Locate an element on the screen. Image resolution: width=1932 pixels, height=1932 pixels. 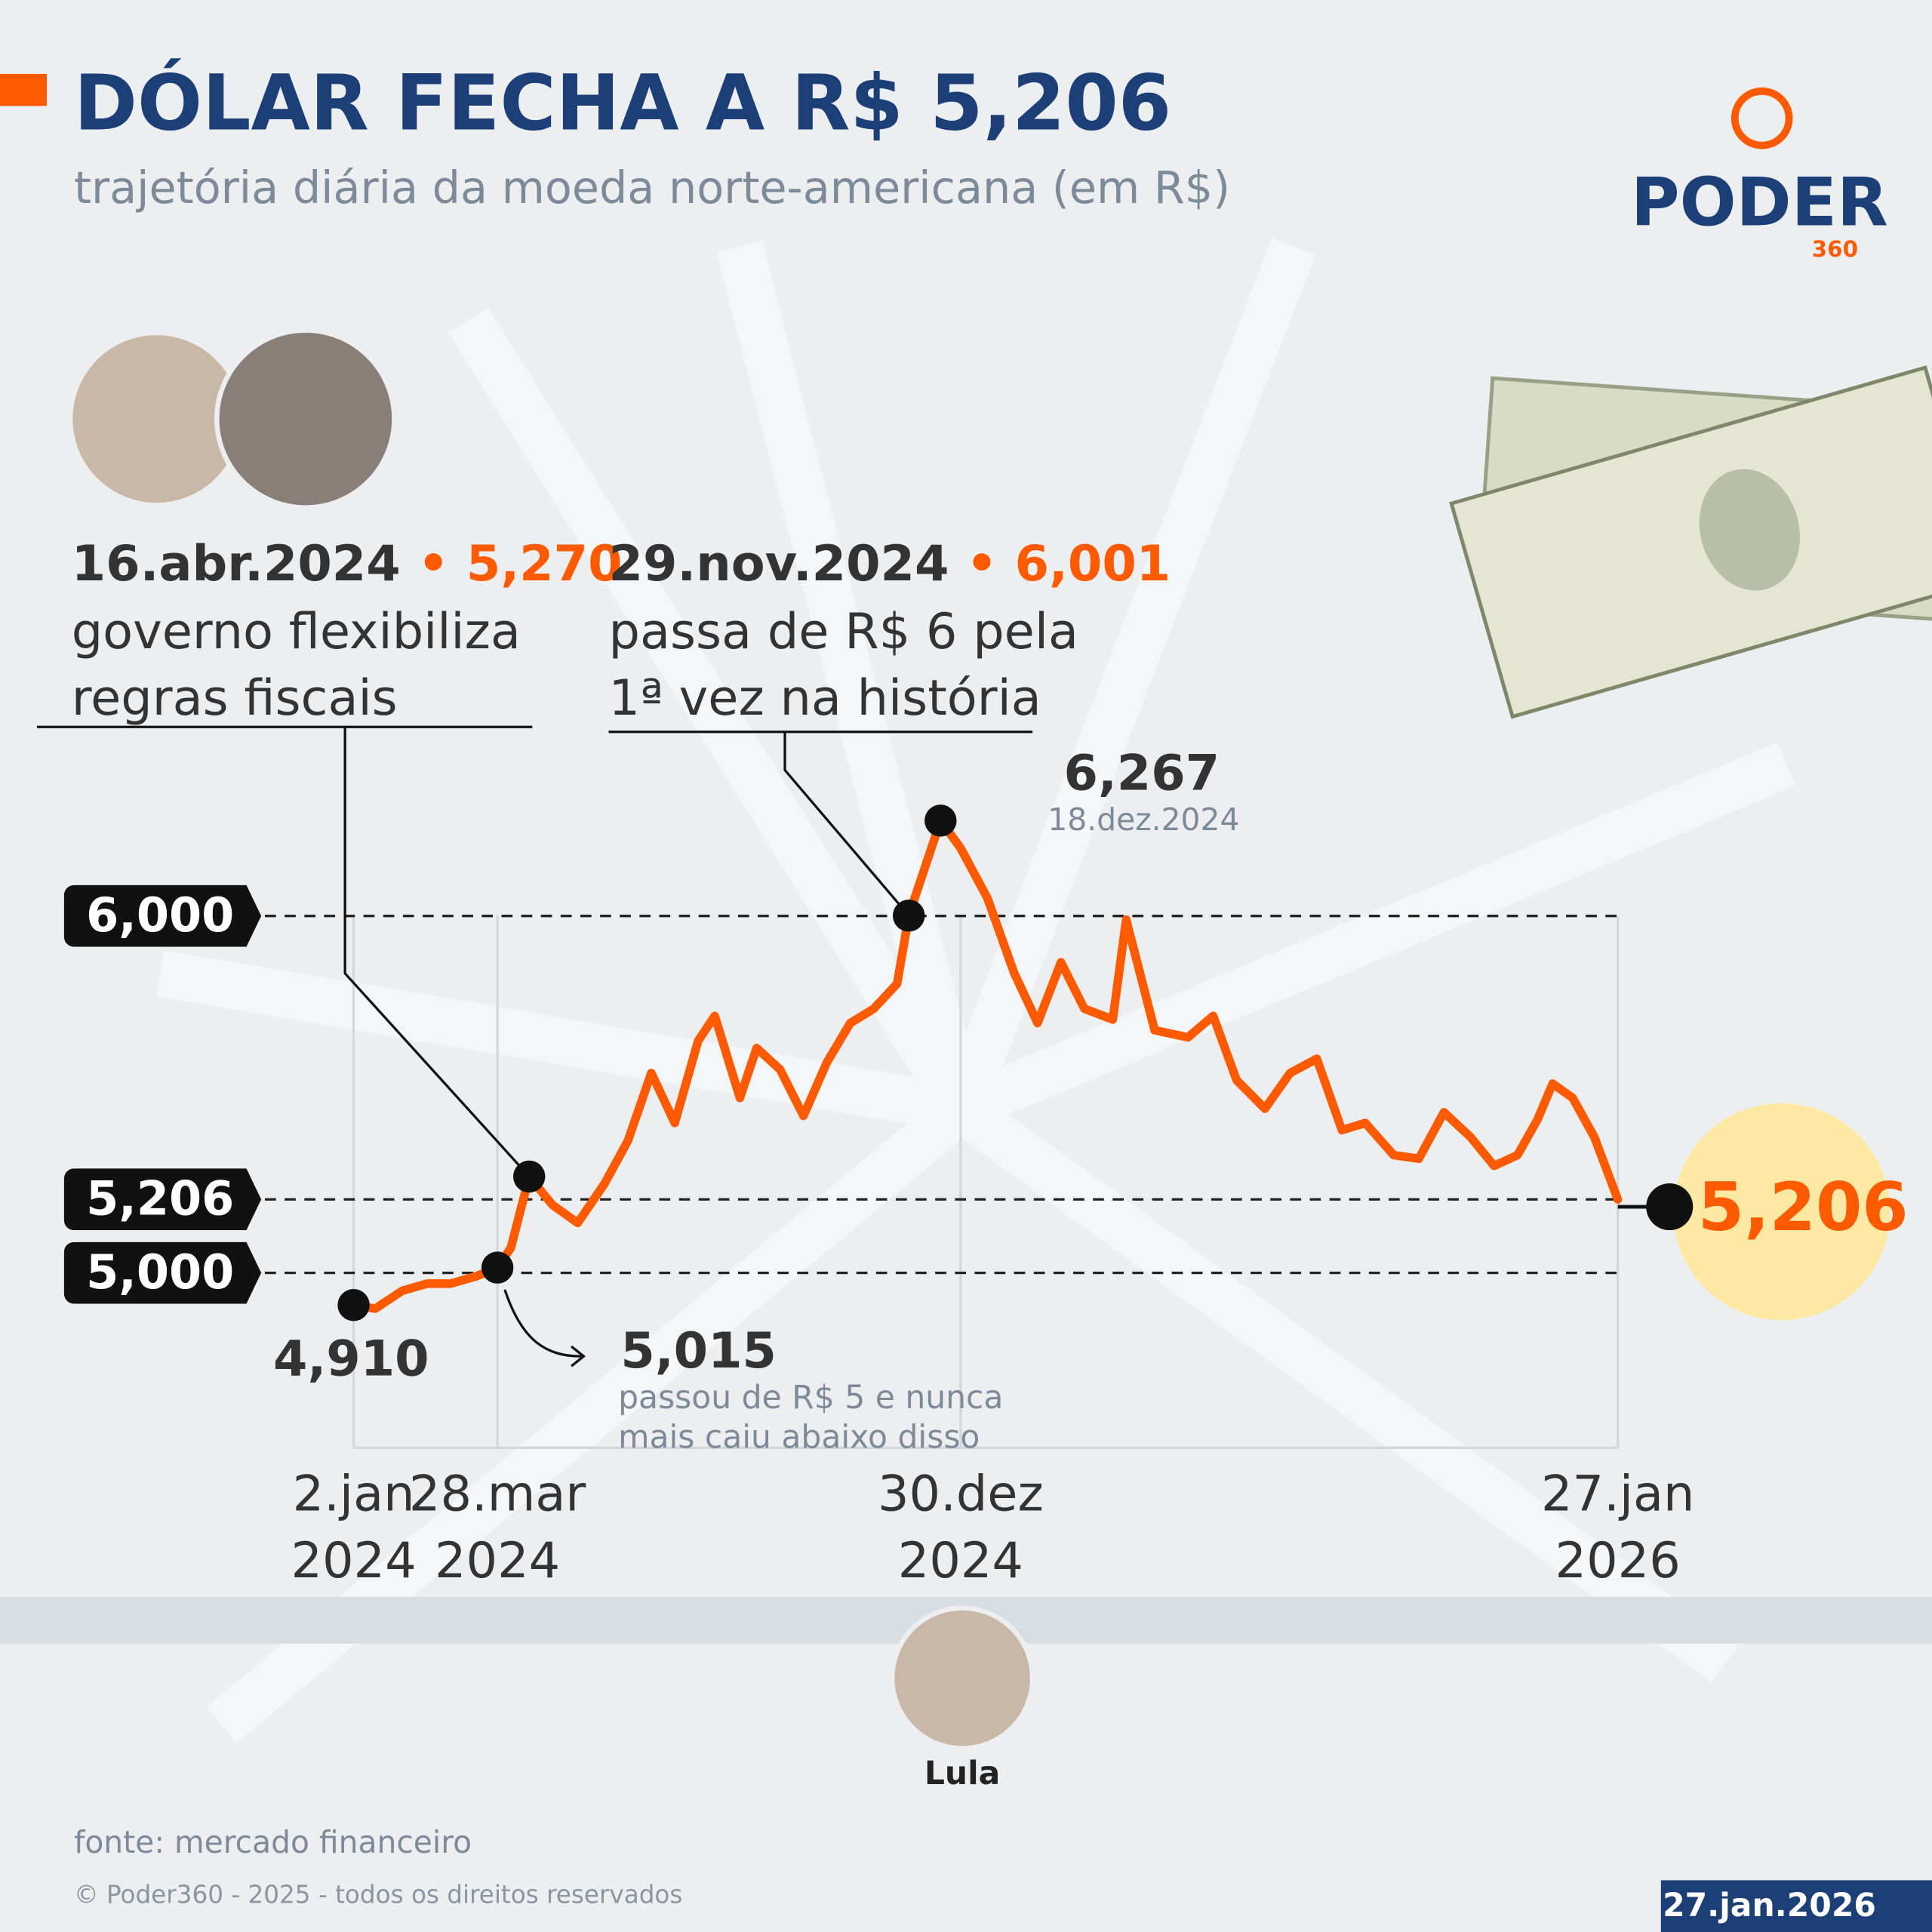
y-tick-label: 5,000 is located at coordinates (160, 1272).